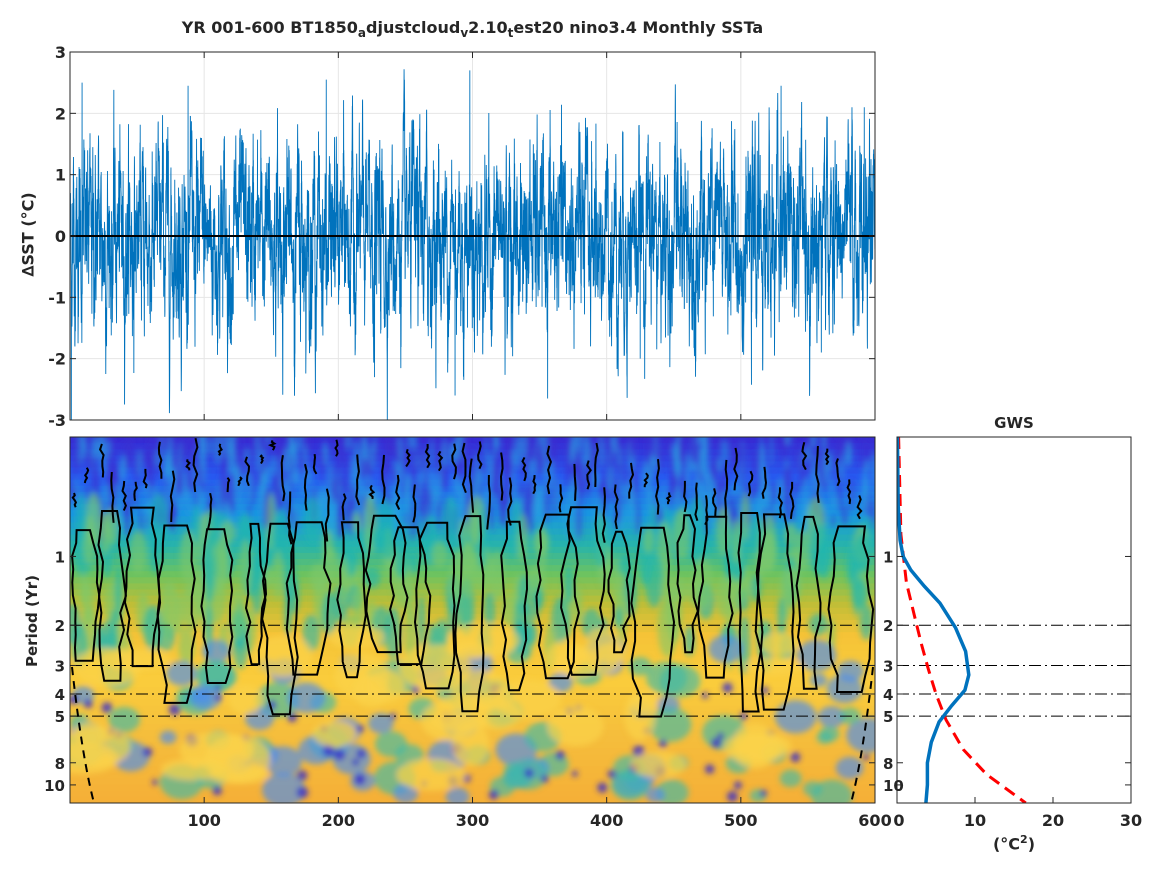  I want to click on gws-title: GWS, so click(1014, 423).